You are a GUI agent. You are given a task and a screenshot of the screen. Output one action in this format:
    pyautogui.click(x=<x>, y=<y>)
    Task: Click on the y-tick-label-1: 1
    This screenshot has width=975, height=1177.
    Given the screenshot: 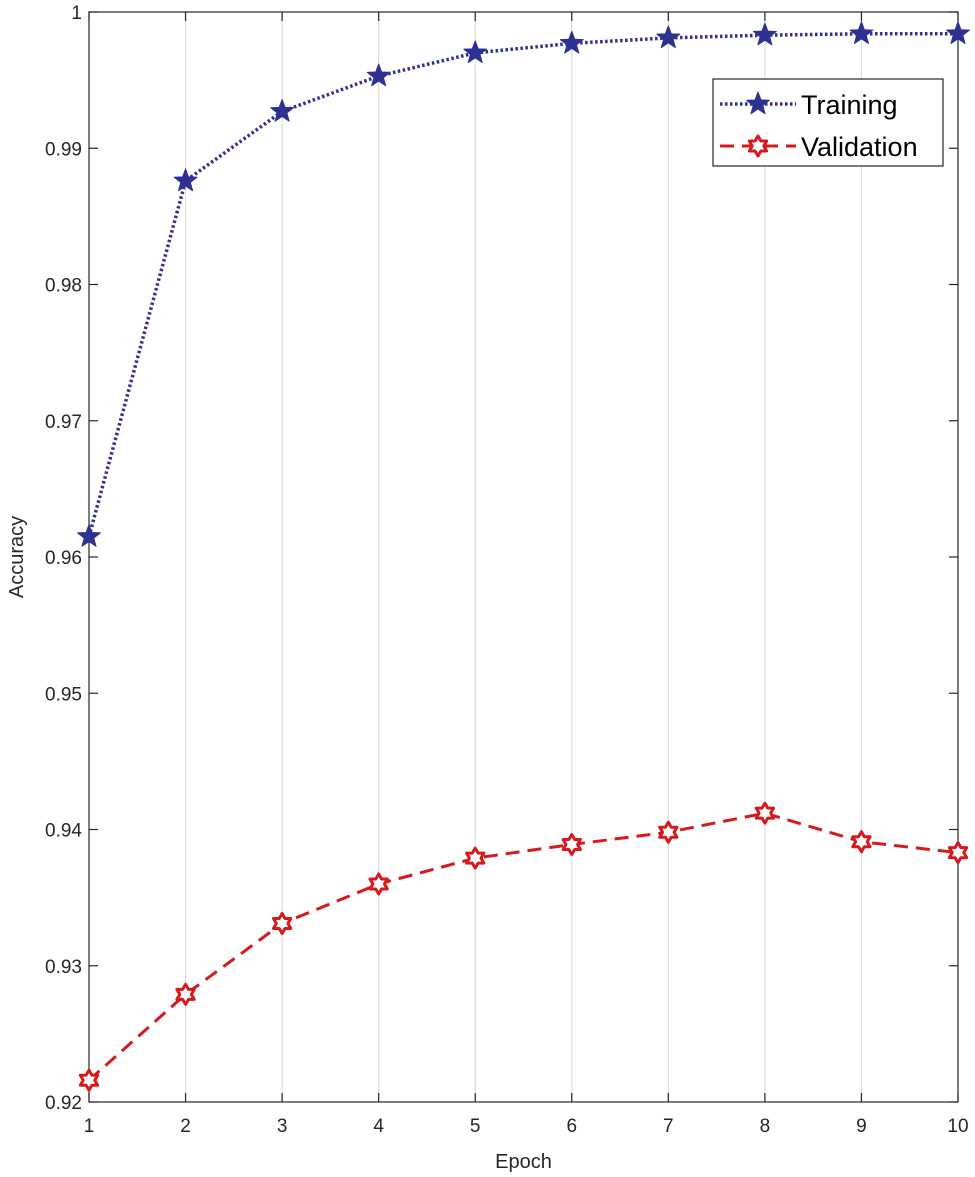 What is the action you would take?
    pyautogui.click(x=76, y=13)
    